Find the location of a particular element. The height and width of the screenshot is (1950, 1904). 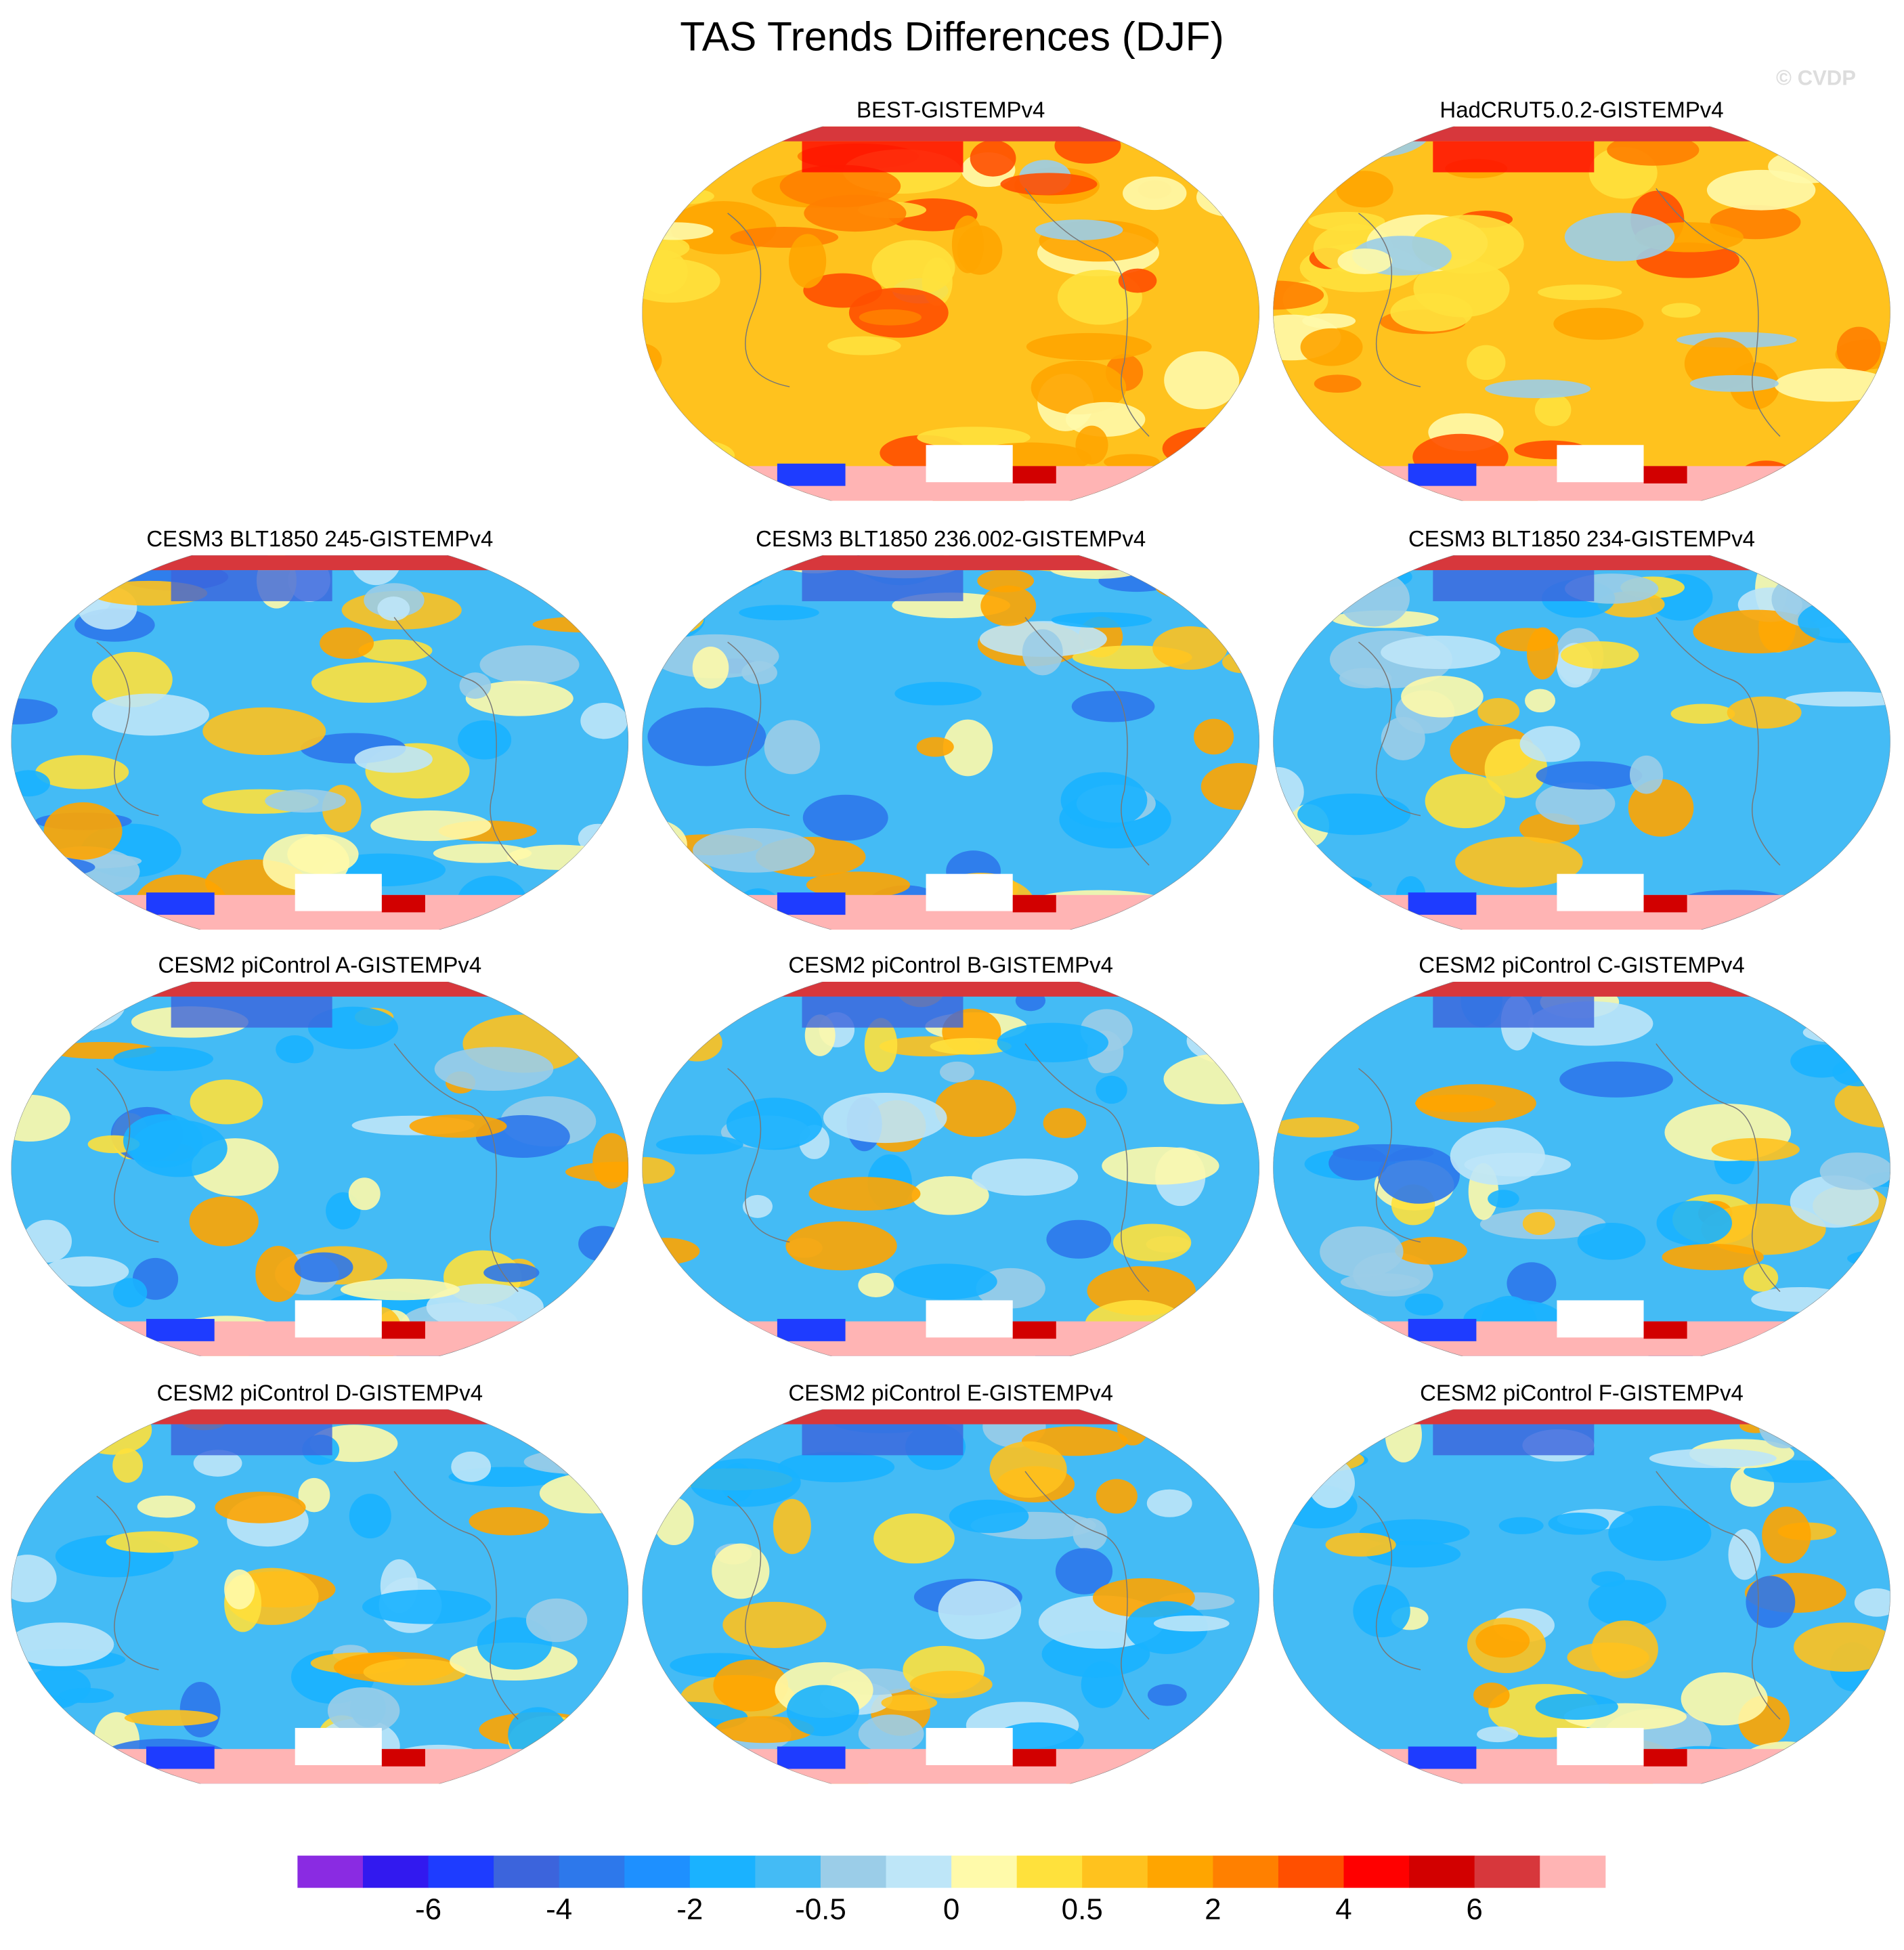

panel-title: CESM2 piControl D-GISTEMPv4 is located at coordinates (320, 1393).